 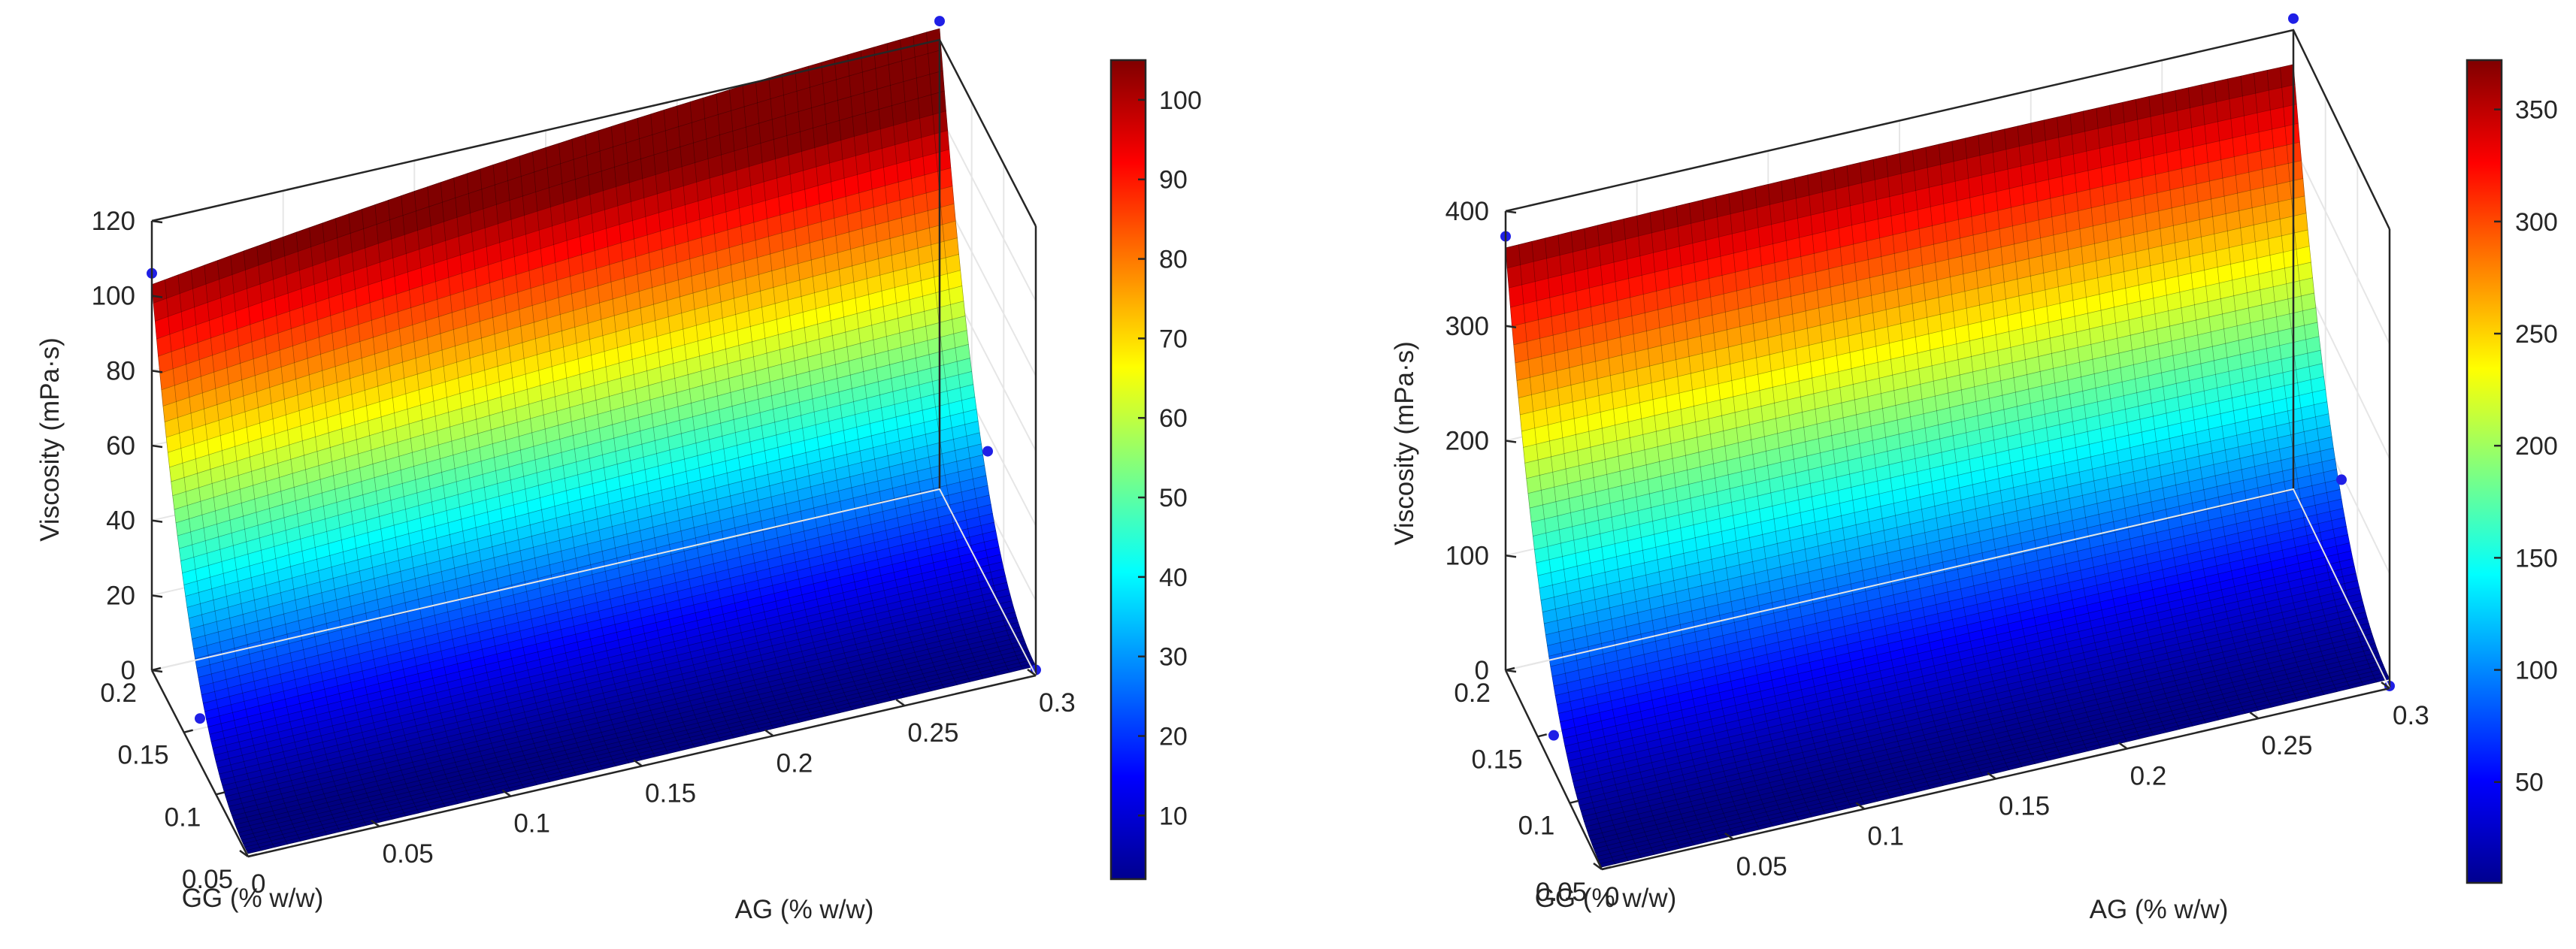 I want to click on plot1-gg-tick, so click(x=221, y=793).